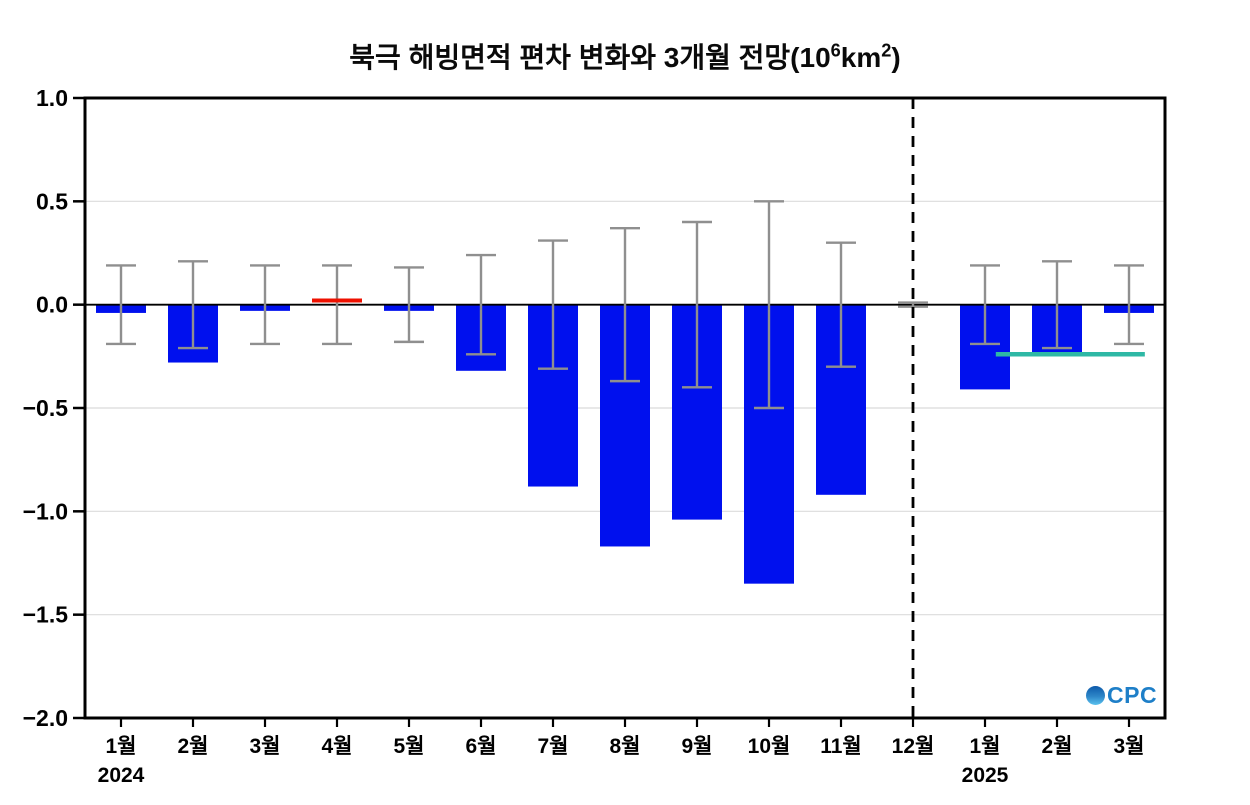  What do you see at coordinates (1095, 695) in the screenshot?
I see `ocpc-globe-icon` at bounding box center [1095, 695].